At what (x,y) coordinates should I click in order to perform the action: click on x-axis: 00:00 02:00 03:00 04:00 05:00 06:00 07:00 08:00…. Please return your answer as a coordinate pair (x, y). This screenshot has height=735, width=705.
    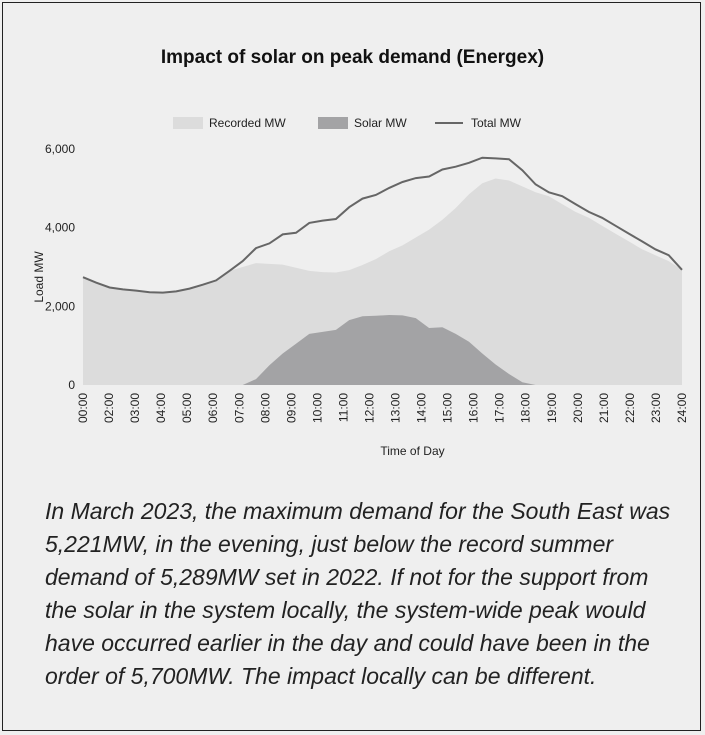
    Looking at the image, I should click on (382, 425).